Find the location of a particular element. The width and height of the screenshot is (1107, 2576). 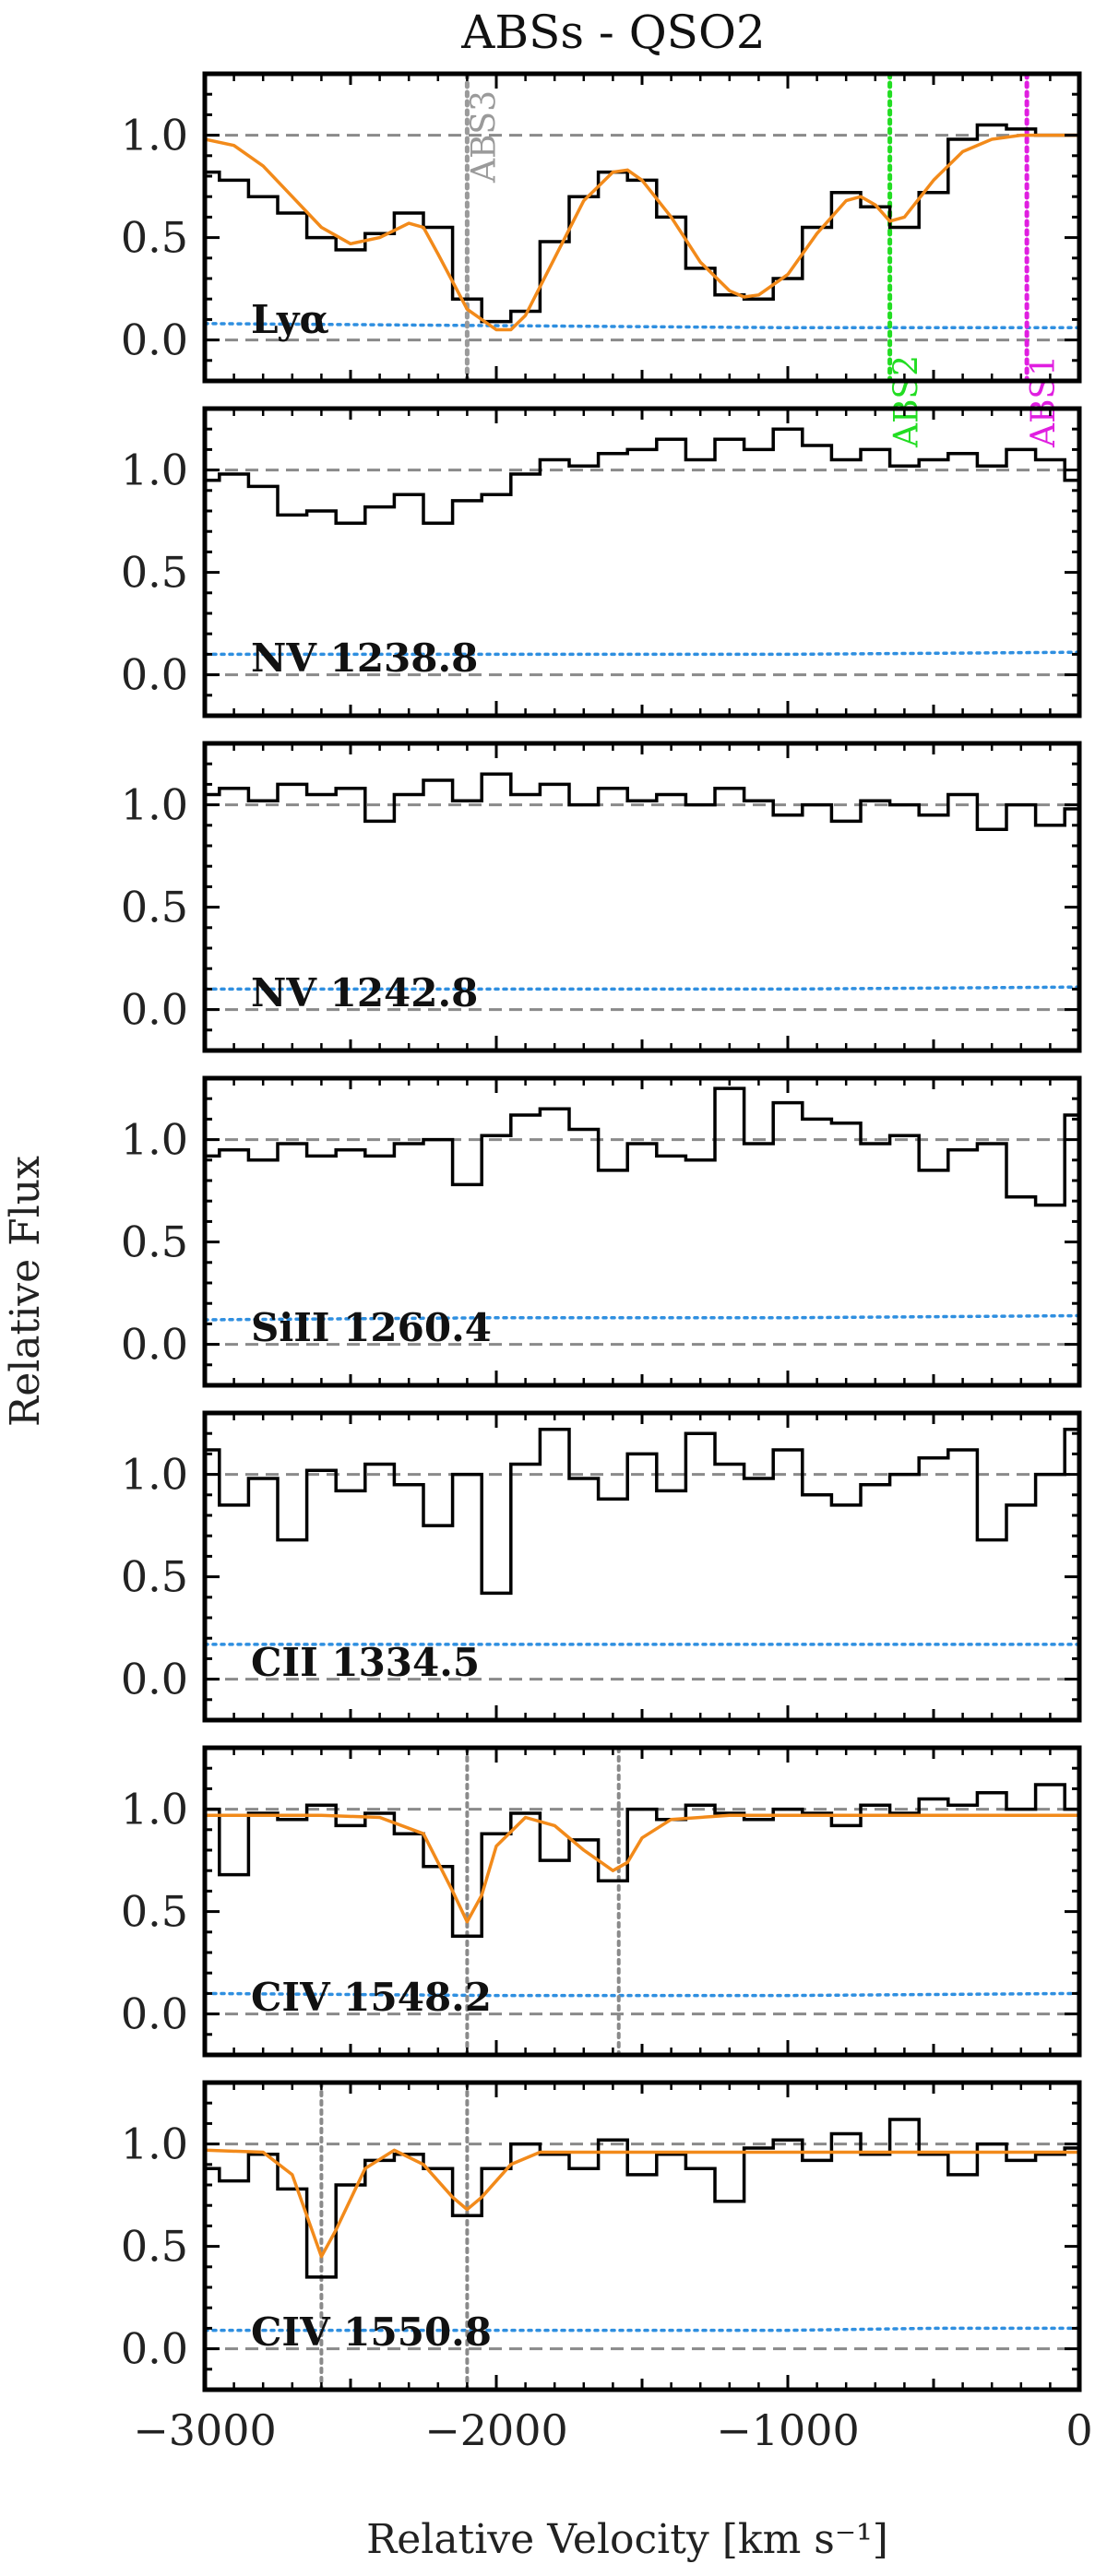

panel-4: SiII 1260.4 0.0 0.5 1.0 is located at coordinates (601, 1232).